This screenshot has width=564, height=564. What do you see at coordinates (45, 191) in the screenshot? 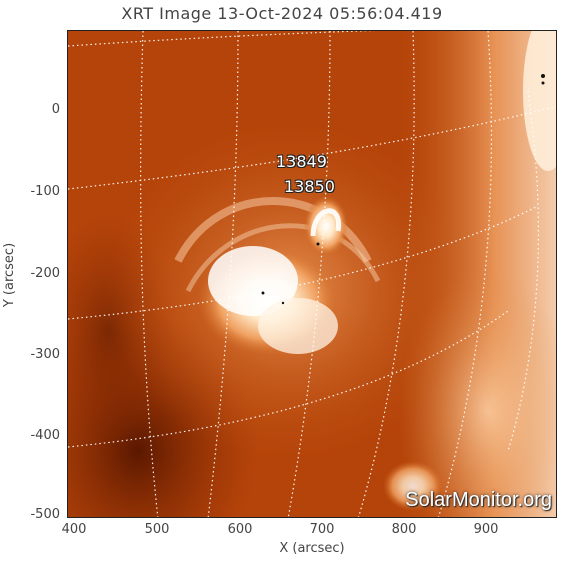
I see `y-tick-label: -100` at bounding box center [45, 191].